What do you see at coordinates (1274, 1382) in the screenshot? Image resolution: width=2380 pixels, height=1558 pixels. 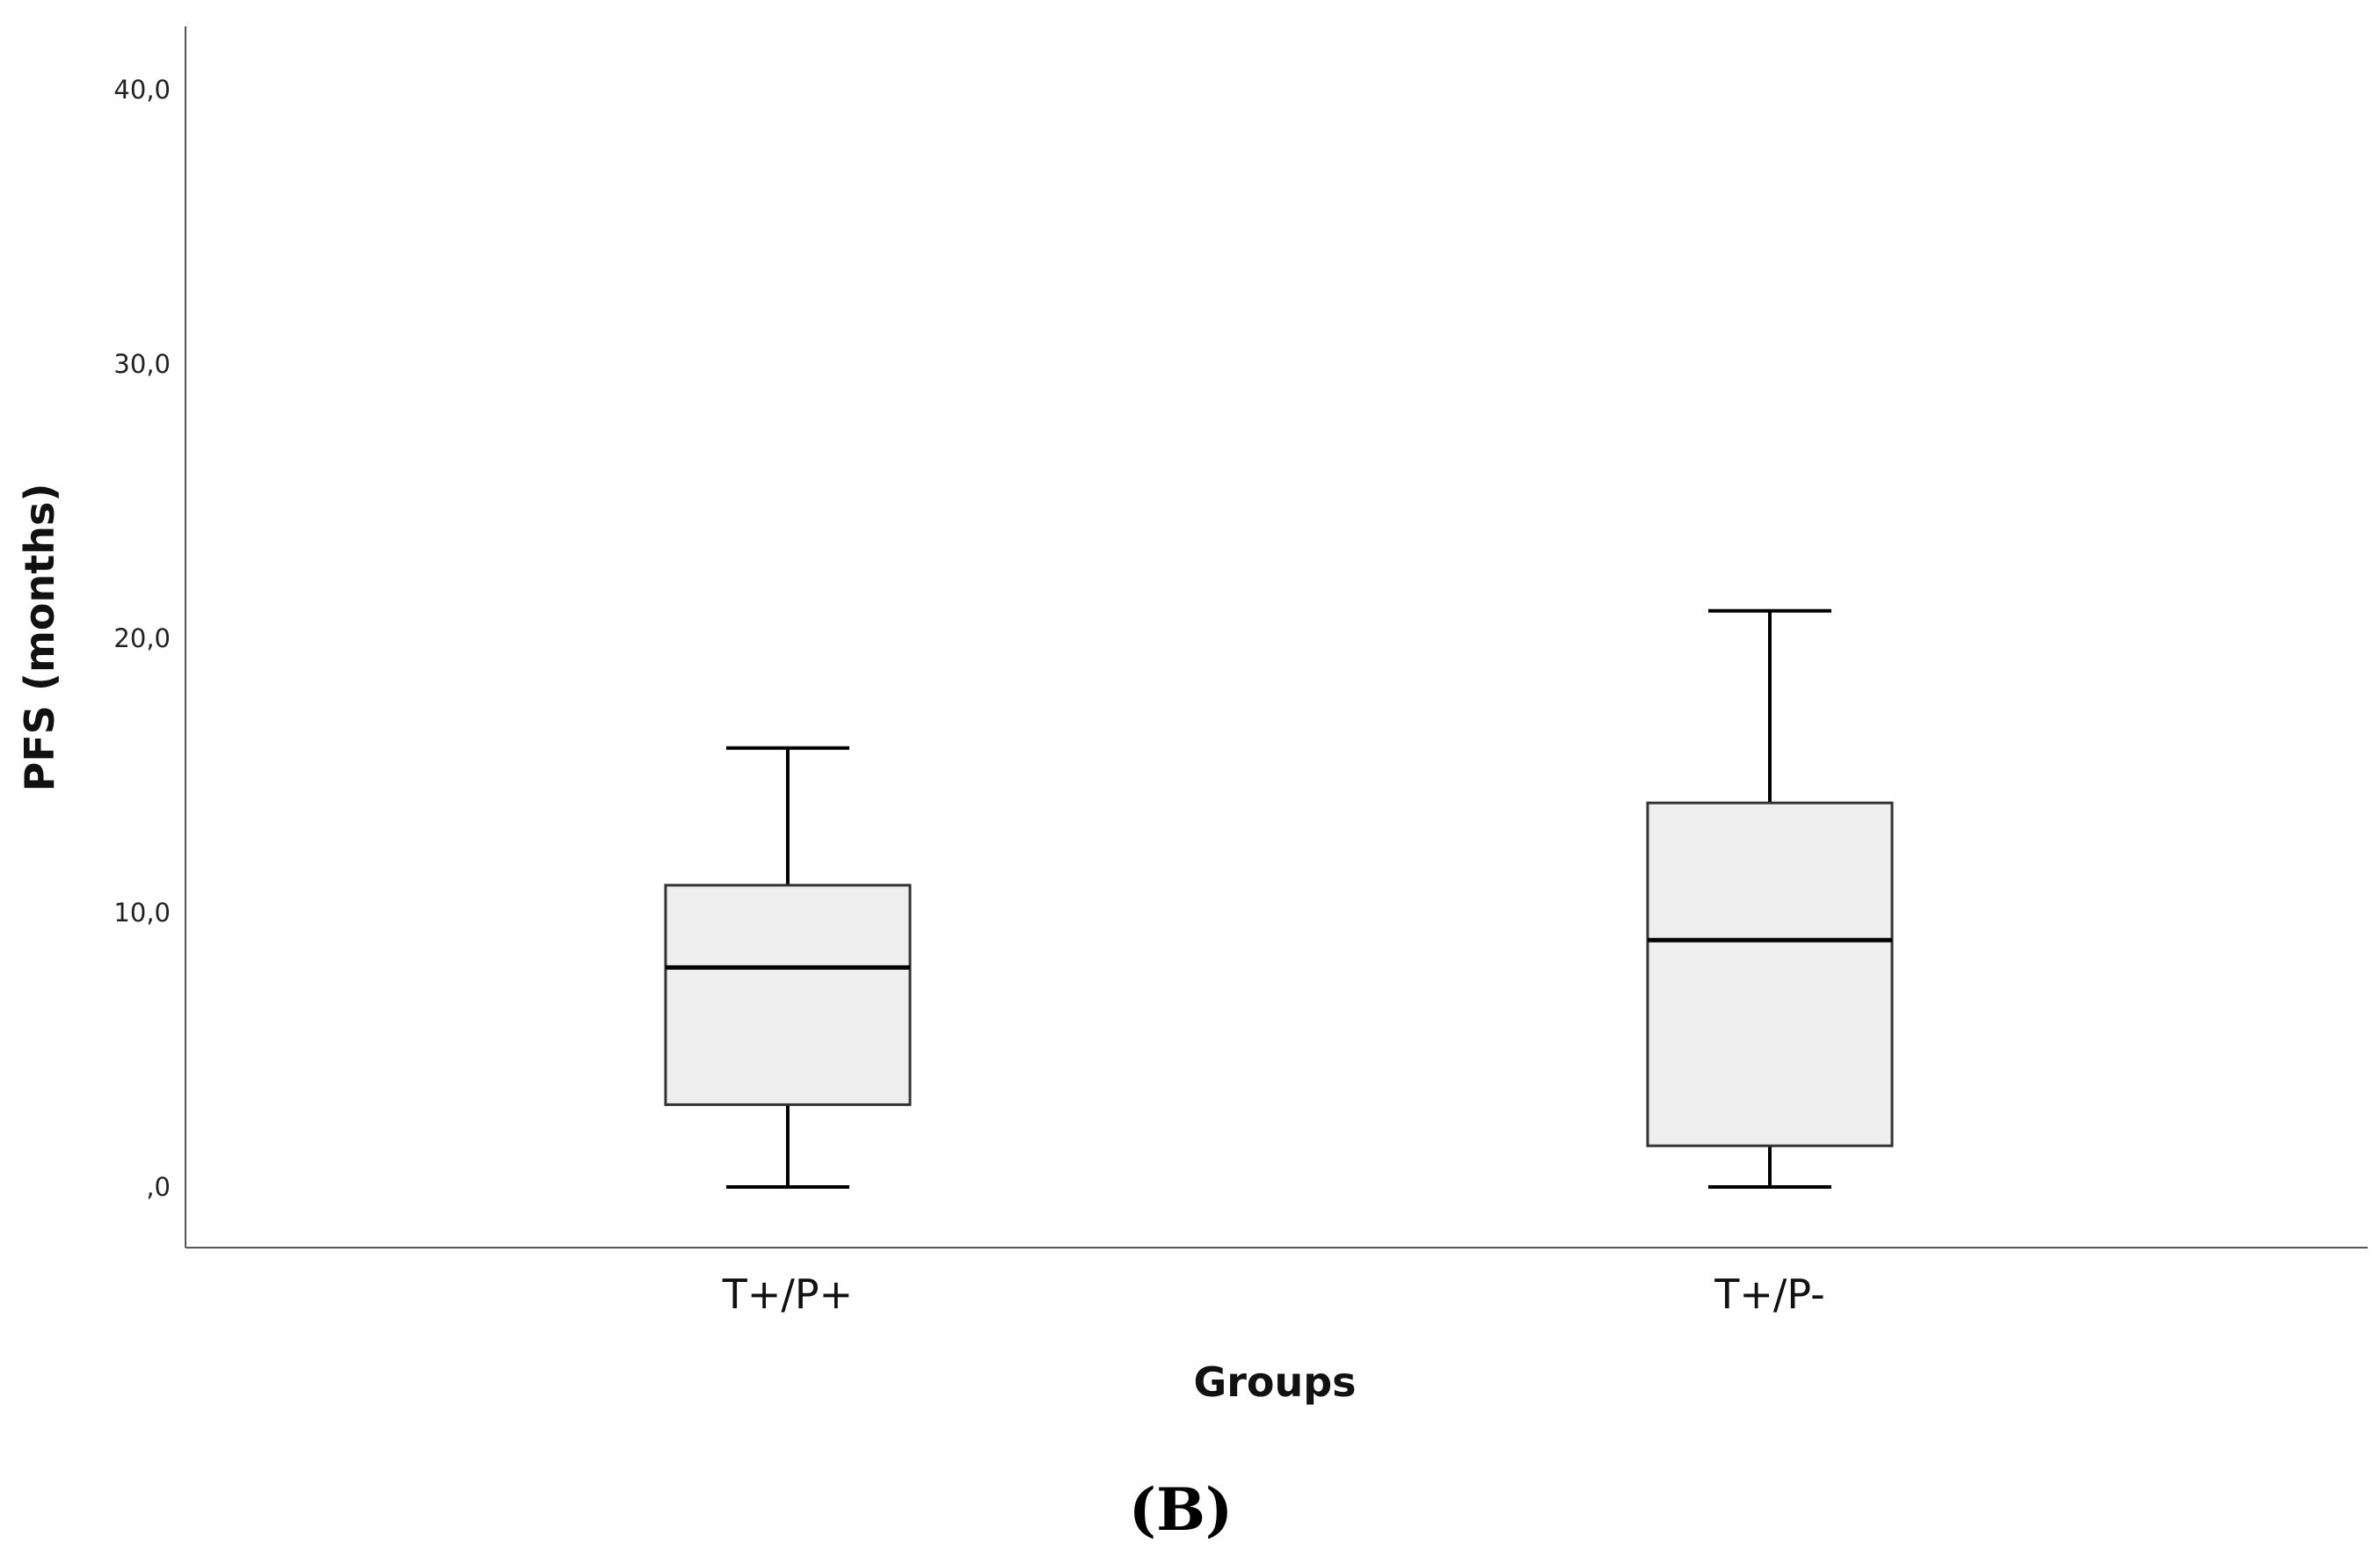 I see `x-axis-title: Groups` at bounding box center [1274, 1382].